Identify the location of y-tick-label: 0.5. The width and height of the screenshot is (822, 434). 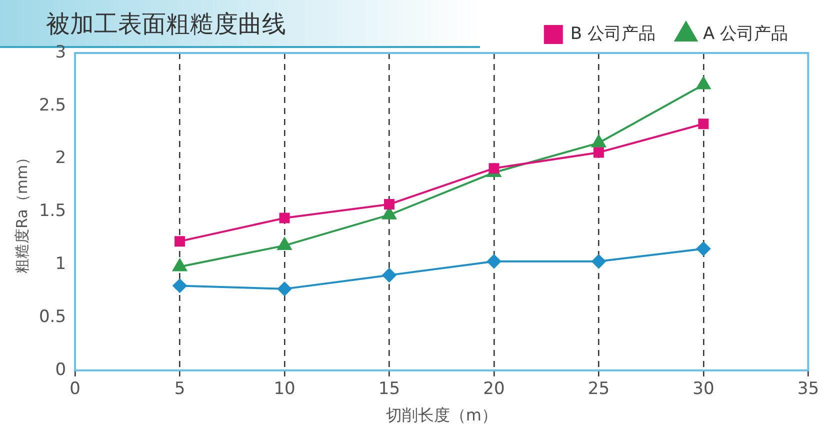
(52, 316).